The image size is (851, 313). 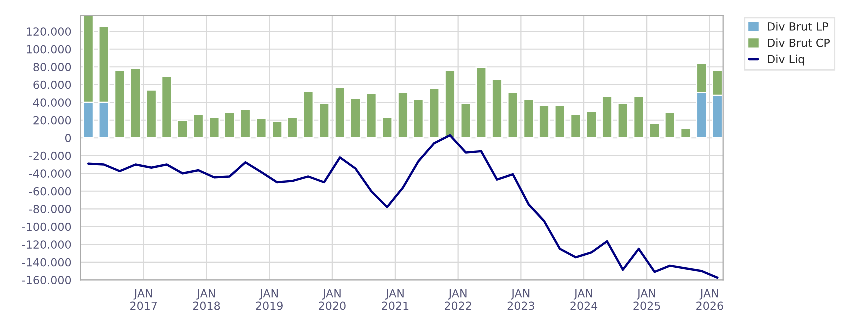 I want to click on y-tick-label: -80.000, so click(x=50, y=209).